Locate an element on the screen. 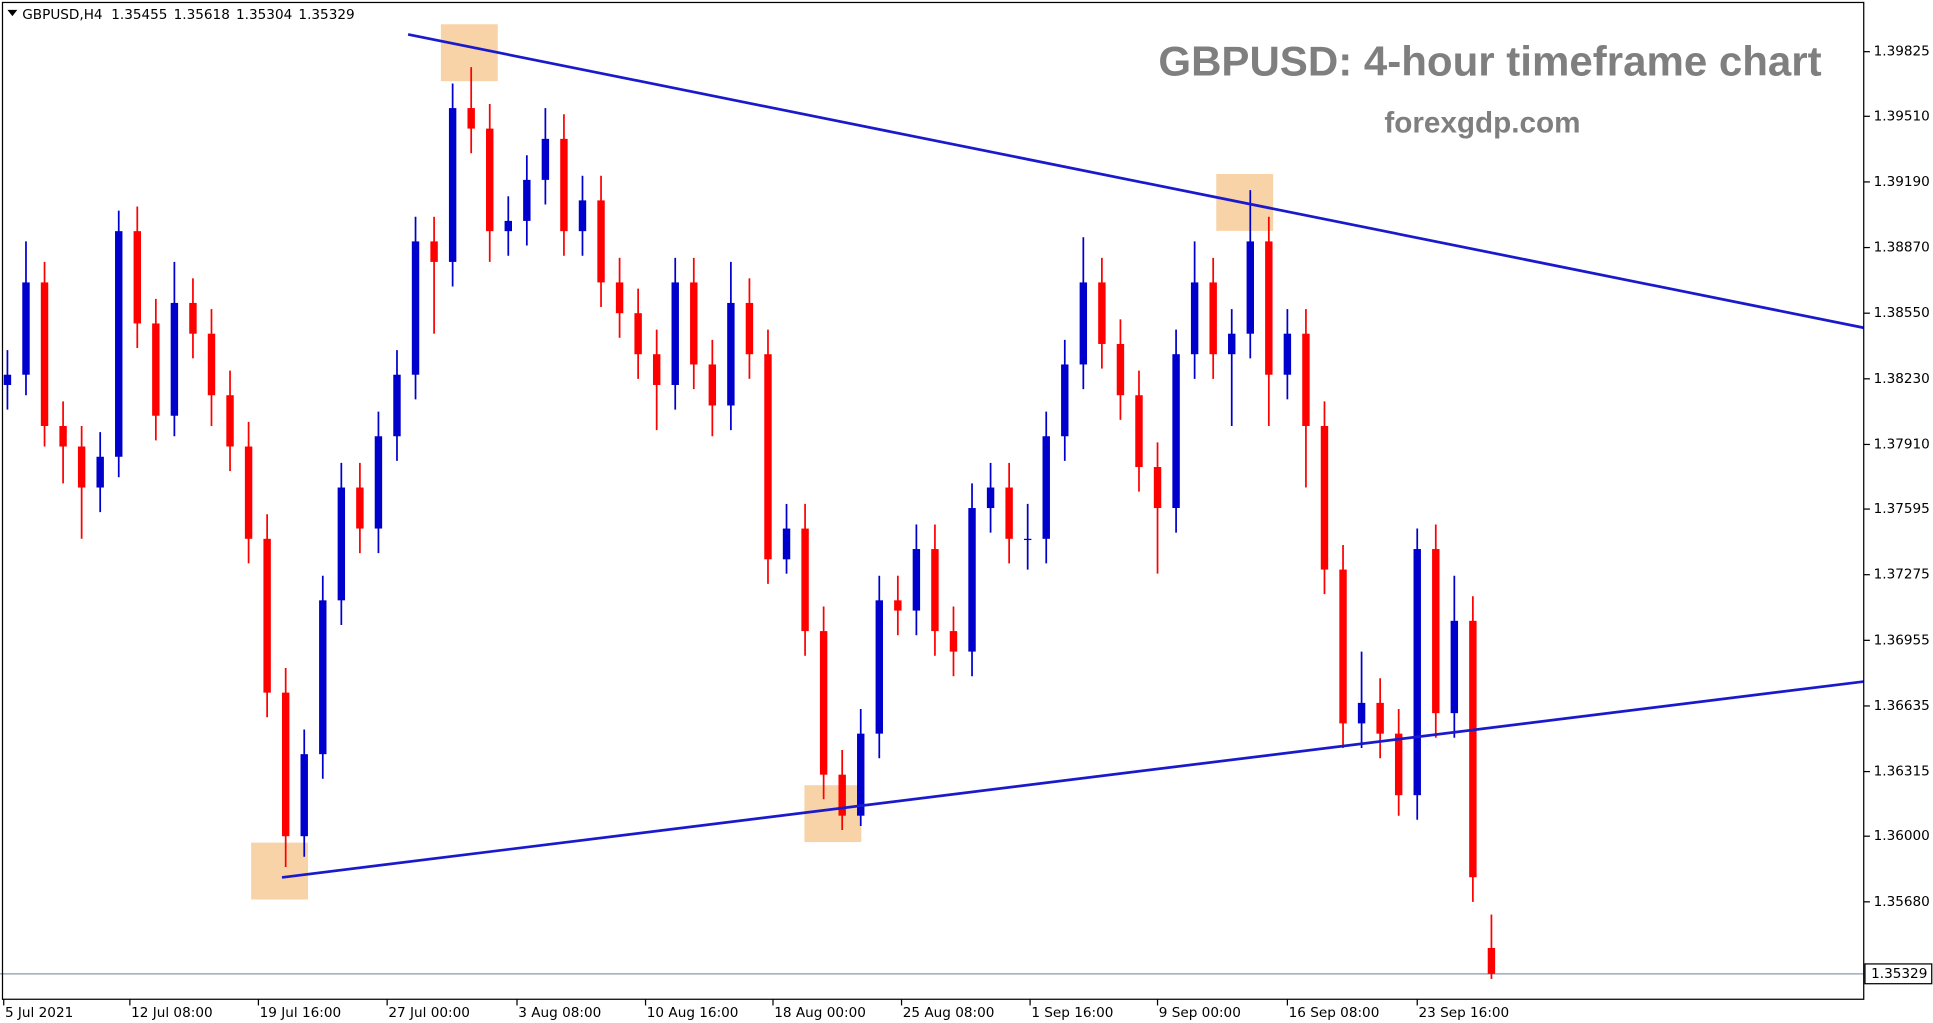 The height and width of the screenshot is (1023, 1933). x-tick-label: 25 Aug 08:00 is located at coordinates (949, 1013).